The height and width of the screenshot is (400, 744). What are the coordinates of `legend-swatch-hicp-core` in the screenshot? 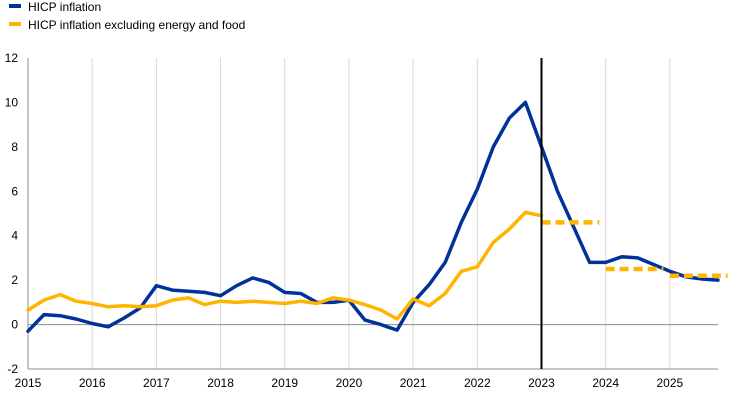 It's located at (15, 24).